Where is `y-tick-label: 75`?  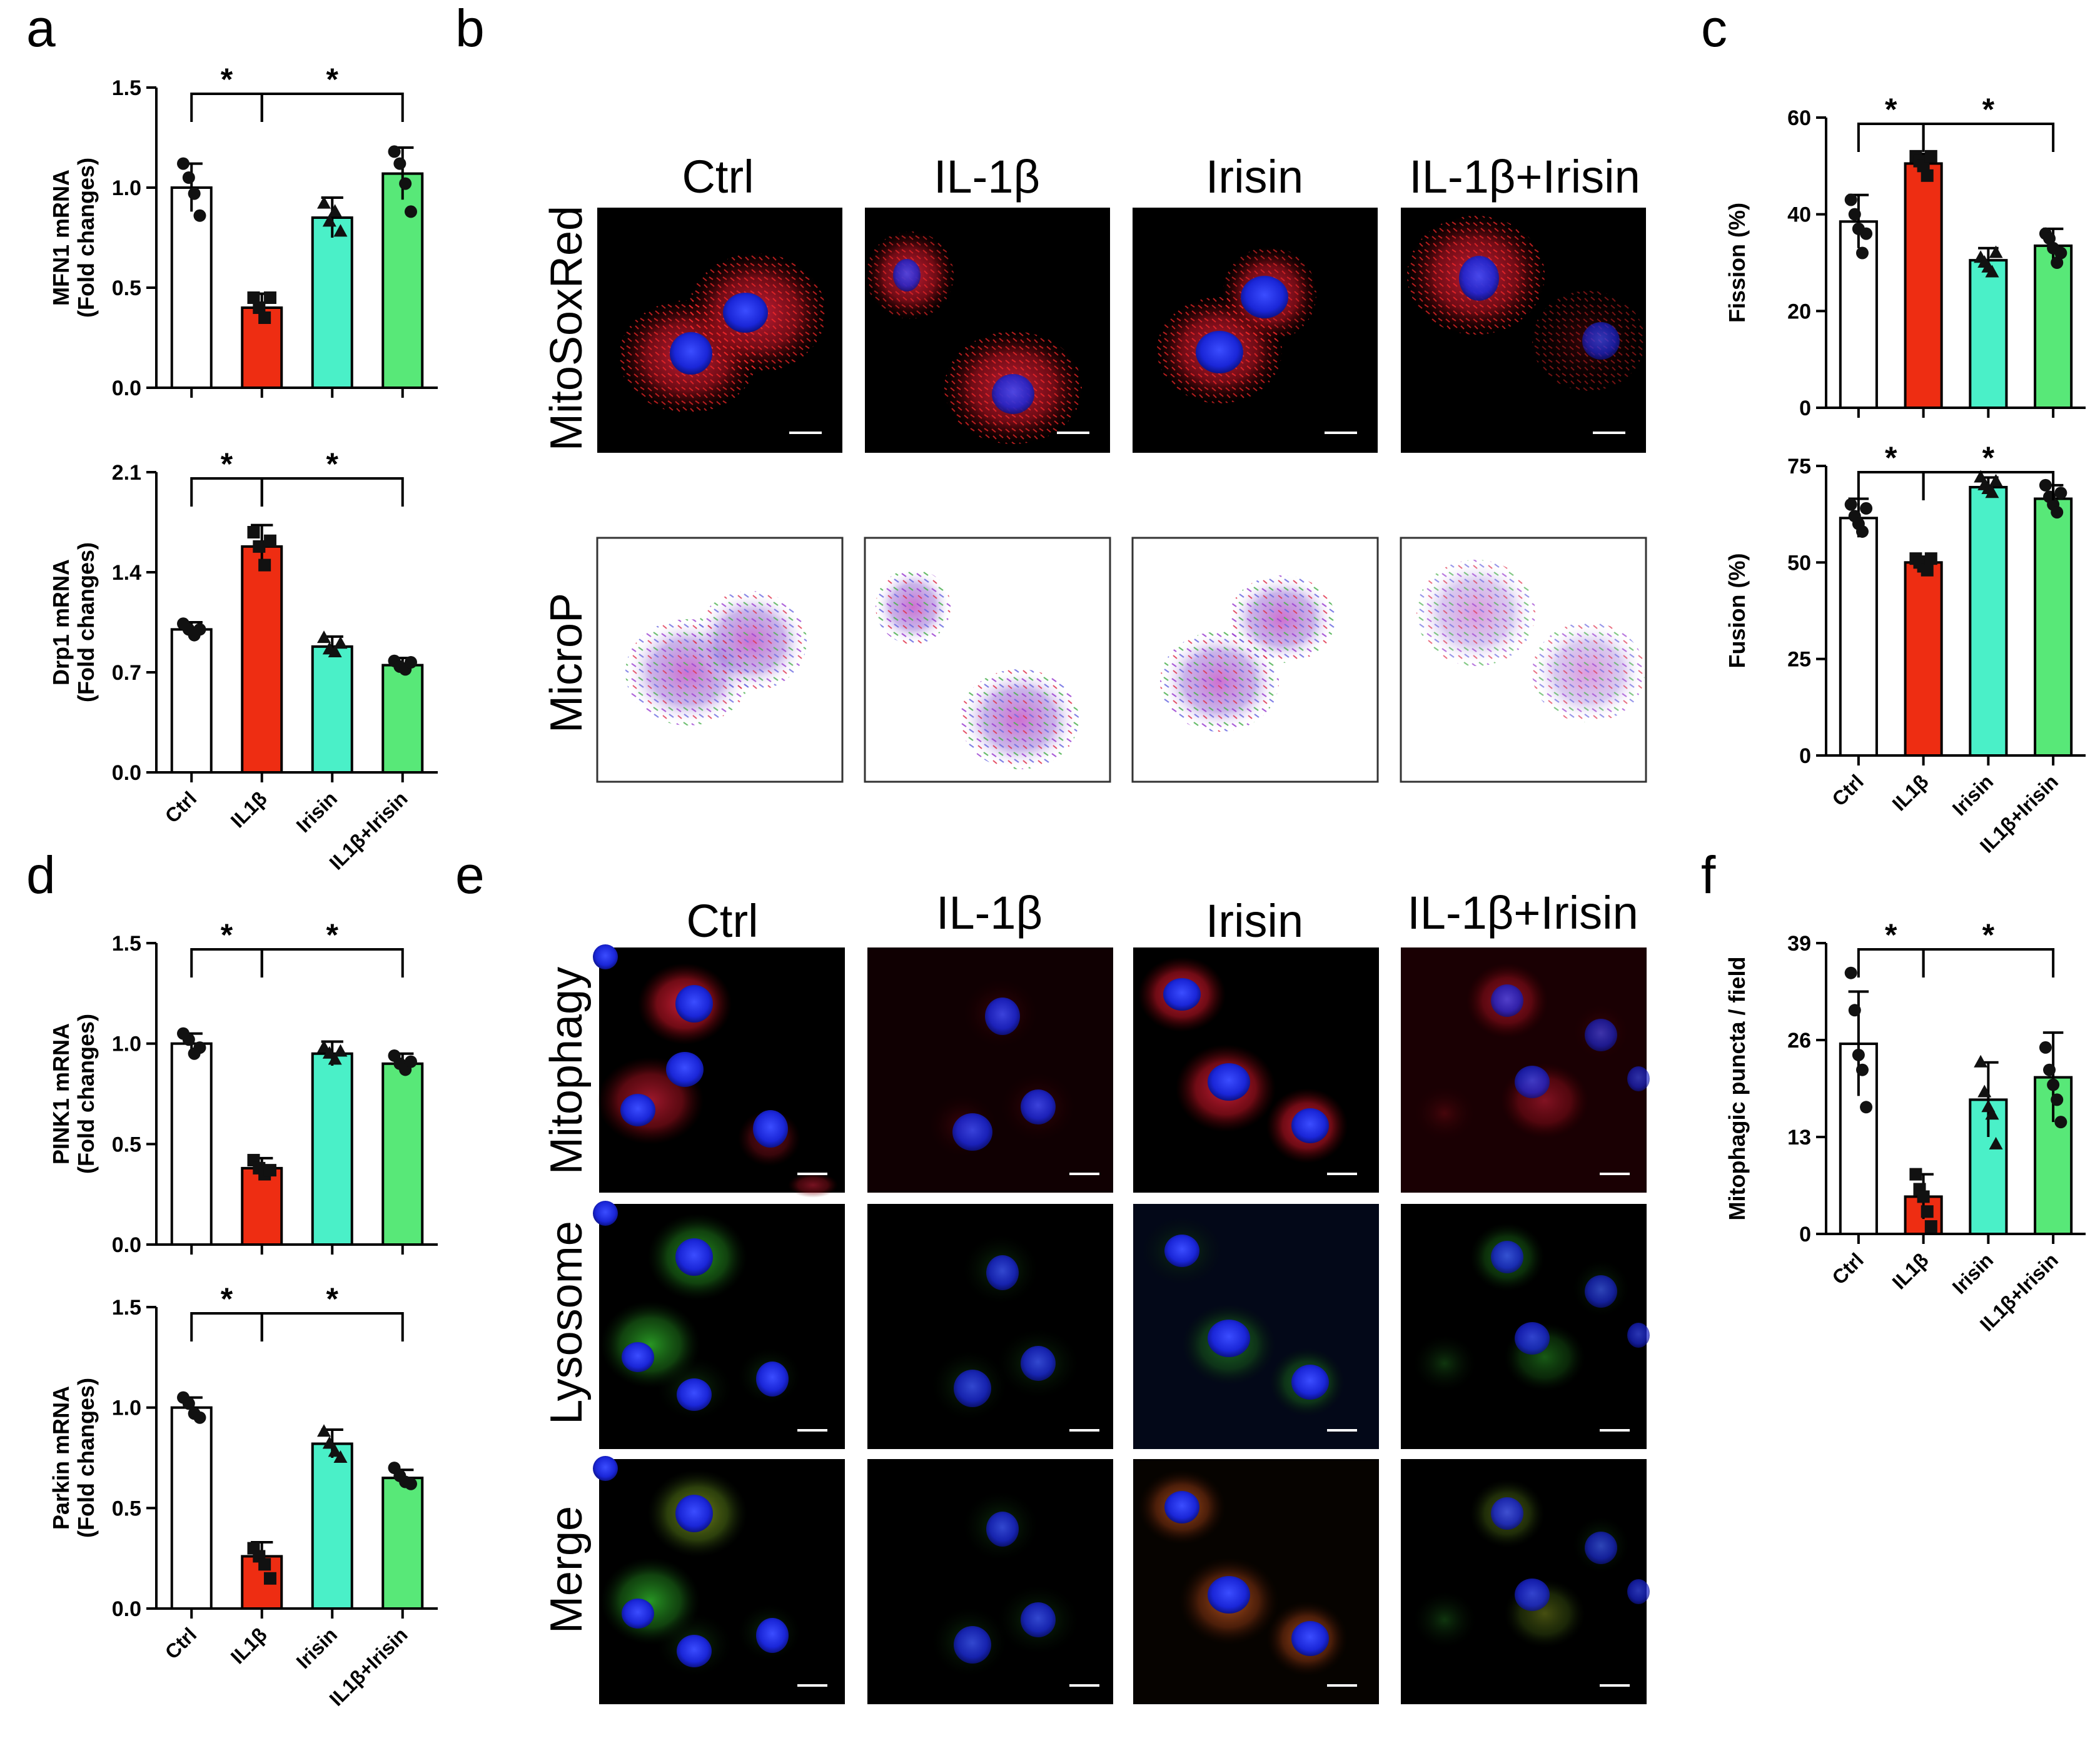 y-tick-label: 75 is located at coordinates (1799, 466).